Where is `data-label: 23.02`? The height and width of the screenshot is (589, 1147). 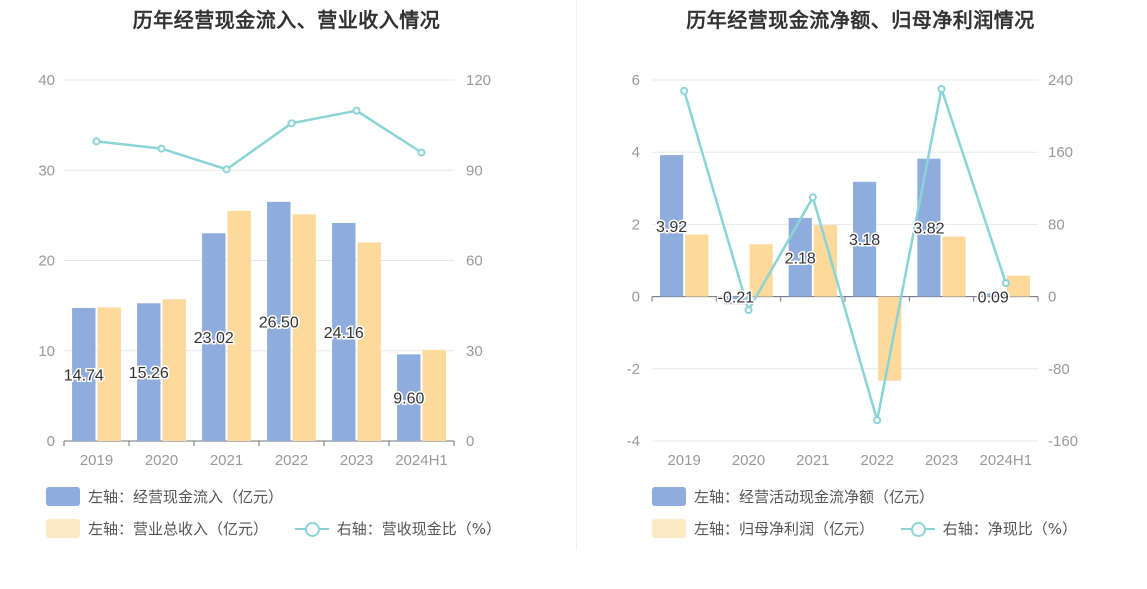 data-label: 23.02 is located at coordinates (214, 338).